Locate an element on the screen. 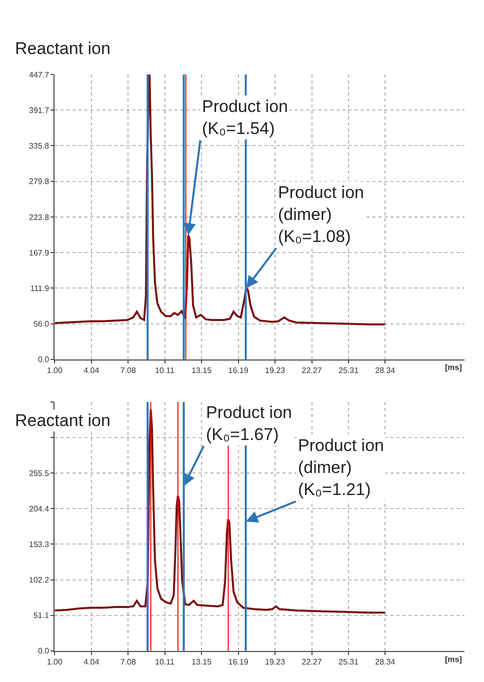  y-tick-label: 447.7 is located at coordinates (39, 75).